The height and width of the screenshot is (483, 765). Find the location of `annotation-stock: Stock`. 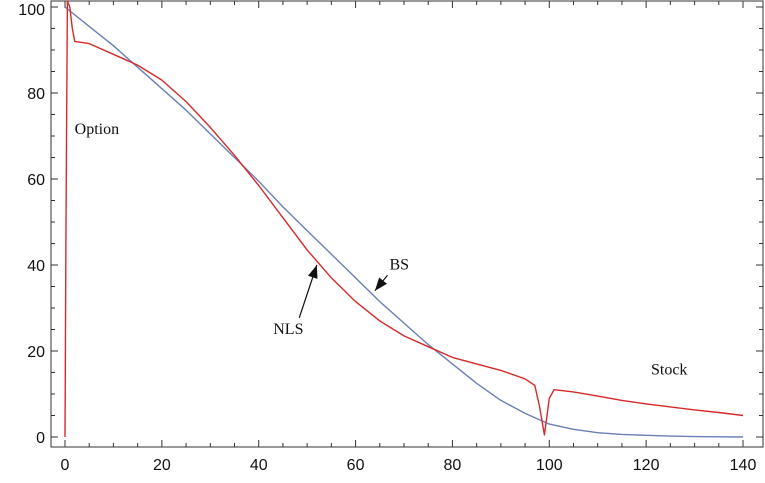

annotation-stock: Stock is located at coordinates (669, 370).